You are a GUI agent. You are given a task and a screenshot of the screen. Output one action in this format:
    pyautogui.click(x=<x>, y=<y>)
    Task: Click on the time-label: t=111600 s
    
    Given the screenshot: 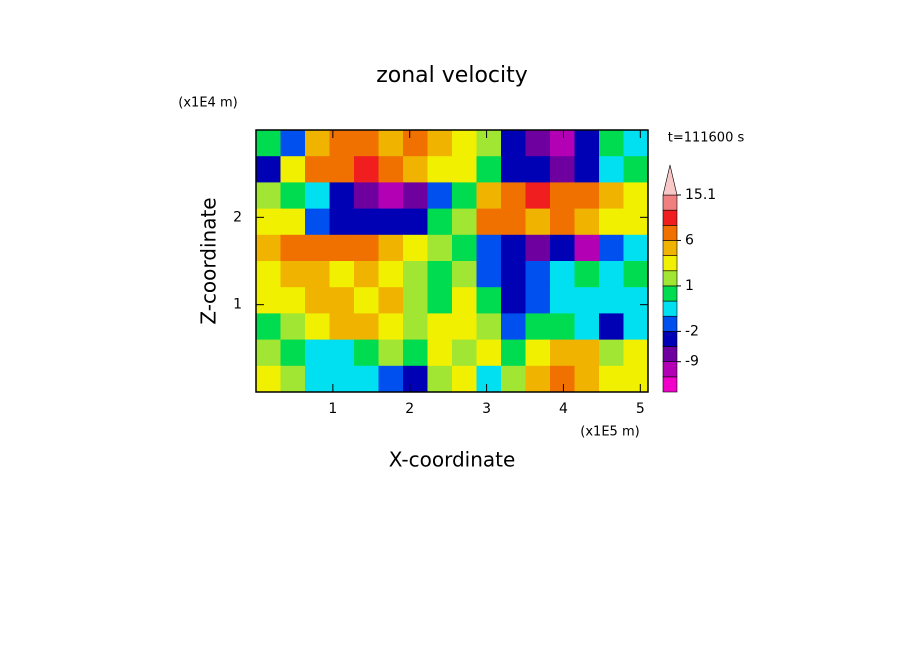 What is the action you would take?
    pyautogui.click(x=706, y=138)
    